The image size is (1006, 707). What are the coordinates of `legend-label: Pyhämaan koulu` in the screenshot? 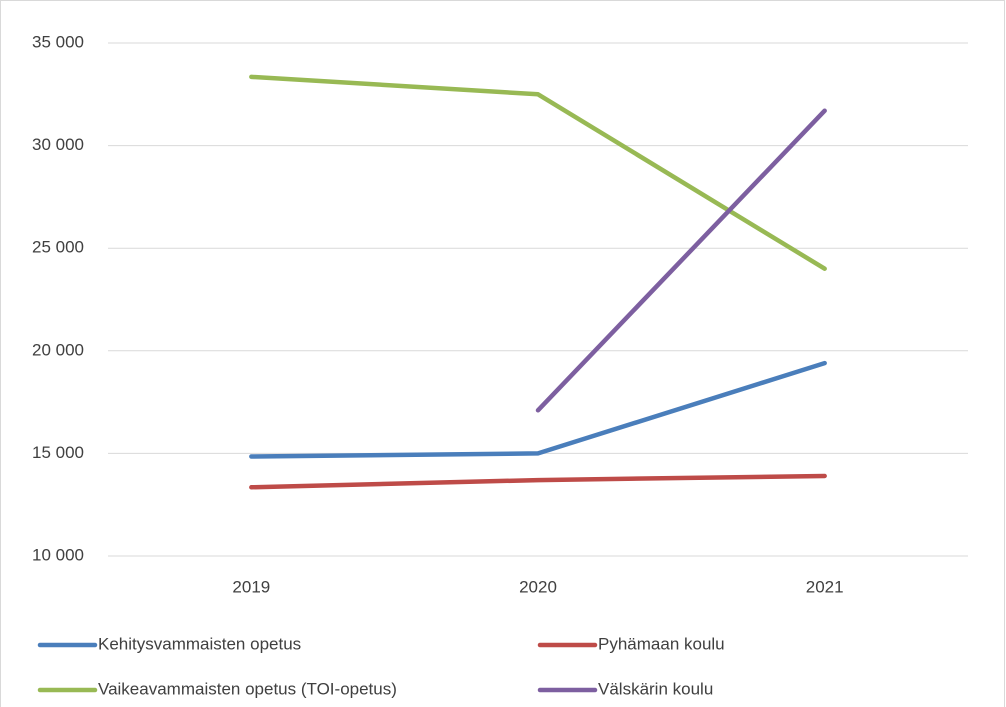 It's located at (661, 643).